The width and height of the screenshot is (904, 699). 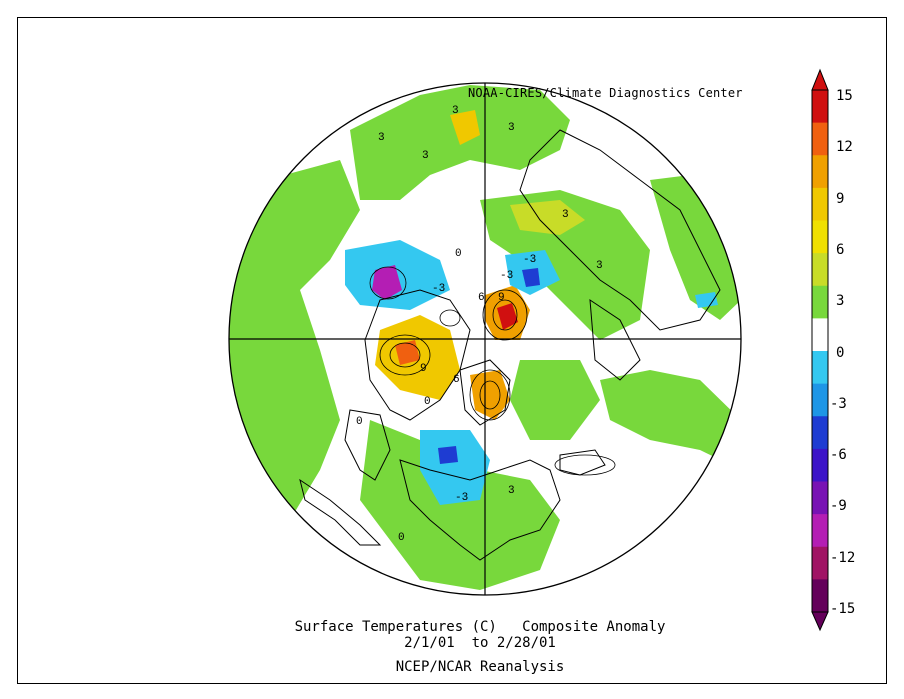 What do you see at coordinates (555, 400) in the screenshot?
I see `anomaly-region-atlantic` at bounding box center [555, 400].